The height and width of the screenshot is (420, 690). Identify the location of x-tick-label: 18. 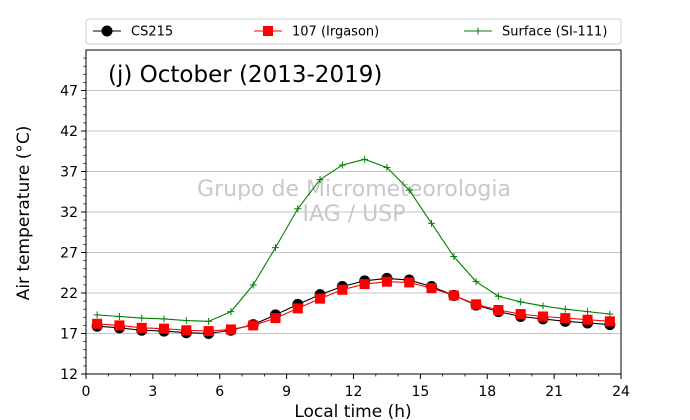
(487, 392).